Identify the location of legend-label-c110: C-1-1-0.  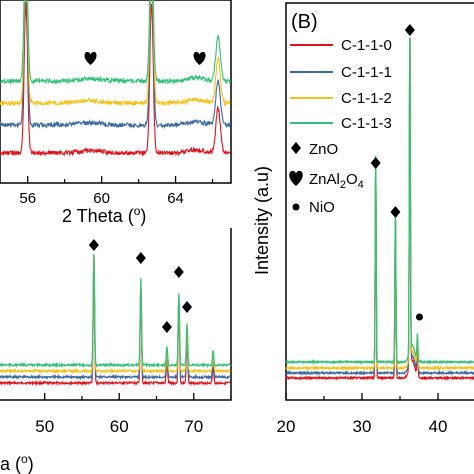
(366, 45).